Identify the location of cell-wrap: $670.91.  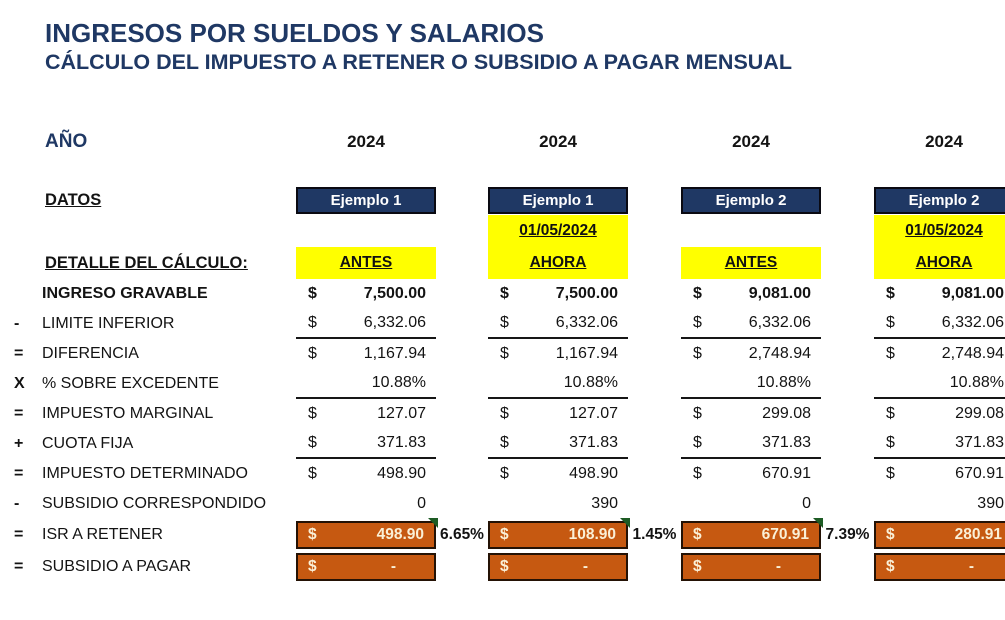
(752, 534).